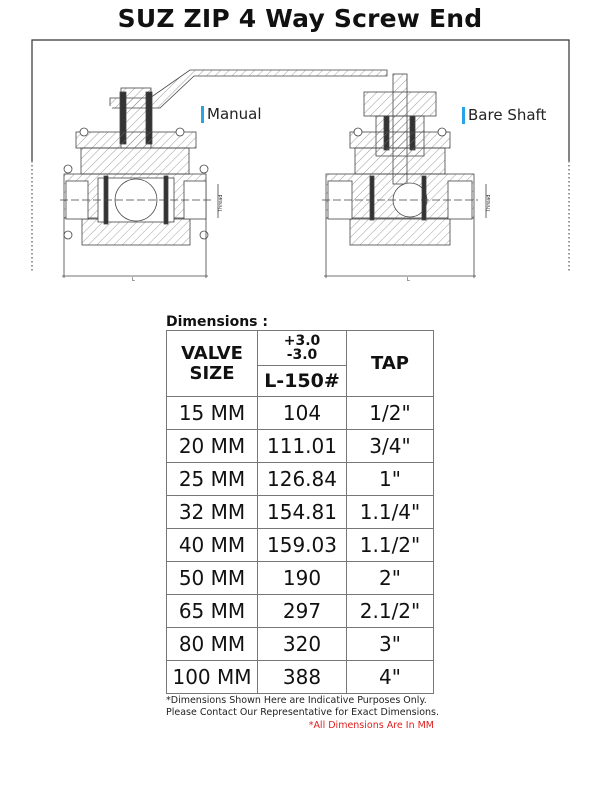  I want to click on cell-size: 65 MM, so click(212, 611).